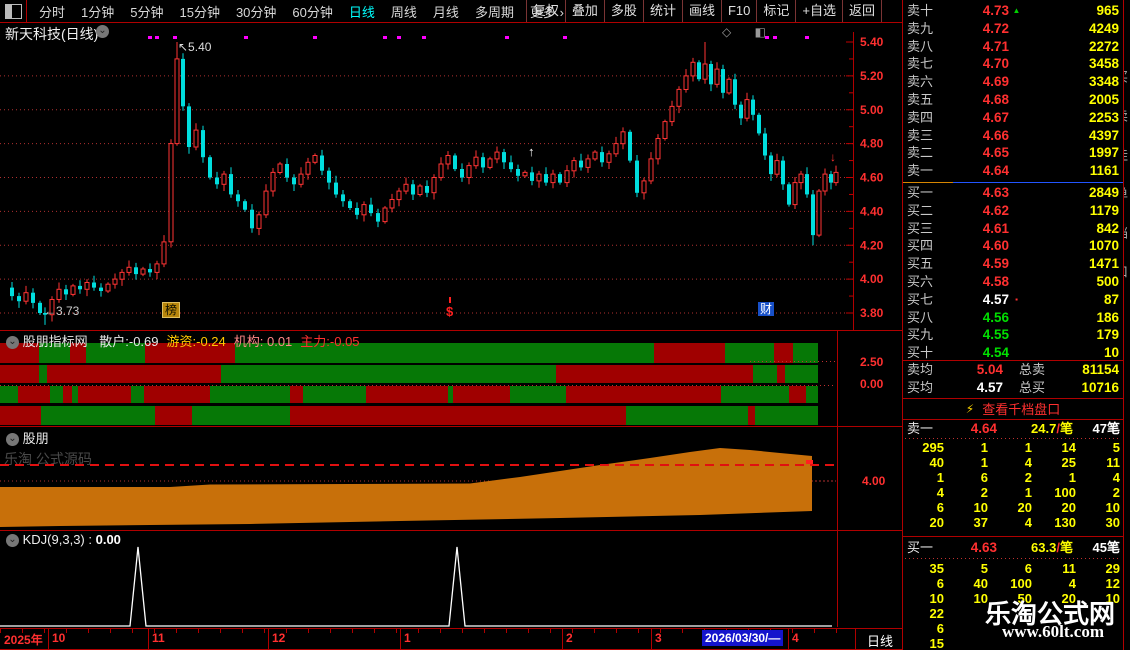  I want to click on order-book-row: 买三 4.61 842, so click(1013, 229).